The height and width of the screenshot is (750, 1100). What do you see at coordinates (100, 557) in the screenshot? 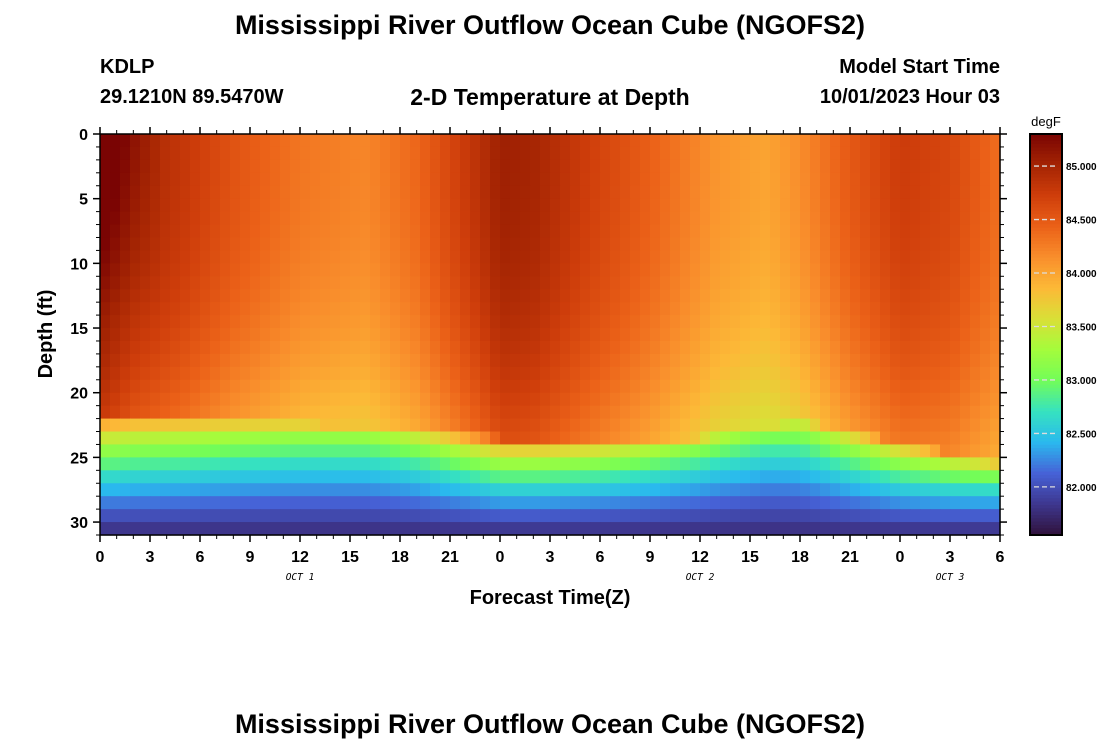
I see `x-tick-label: 0` at bounding box center [100, 557].